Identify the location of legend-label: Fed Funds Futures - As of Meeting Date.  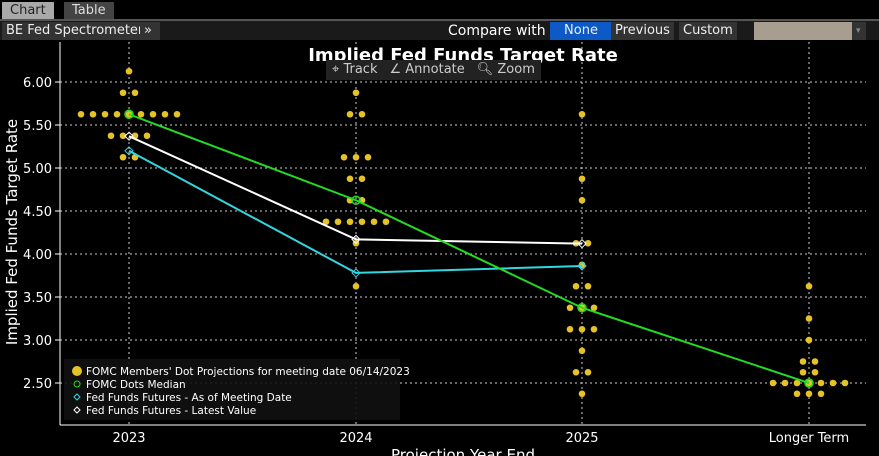
(189, 398).